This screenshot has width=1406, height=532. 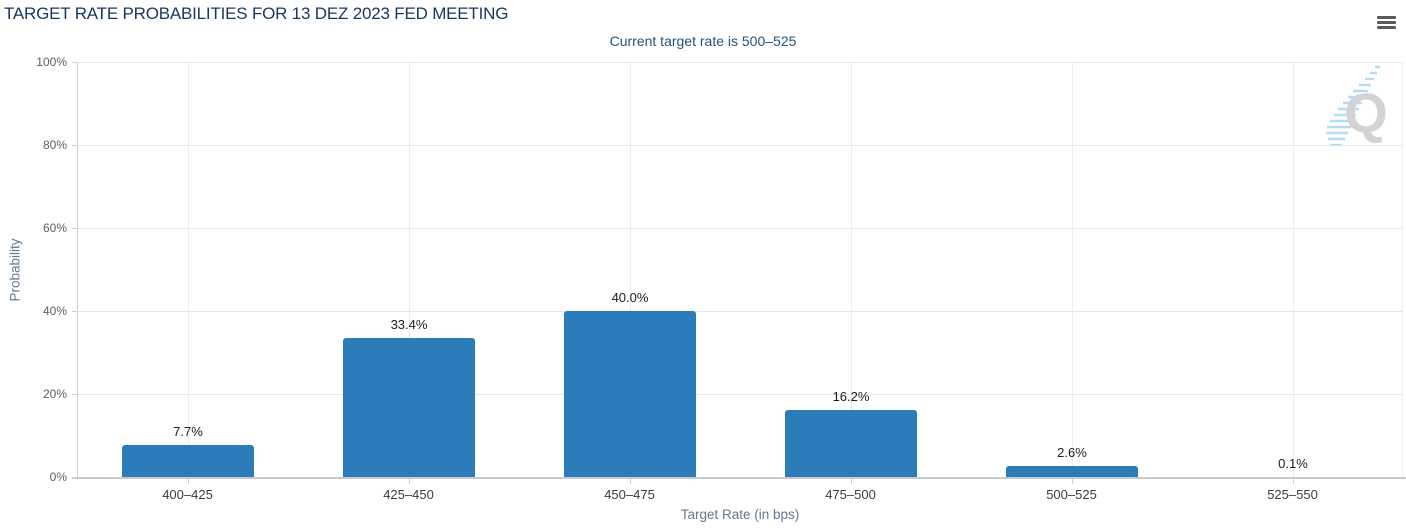 I want to click on bar-value-label: 16.2%, so click(x=851, y=396).